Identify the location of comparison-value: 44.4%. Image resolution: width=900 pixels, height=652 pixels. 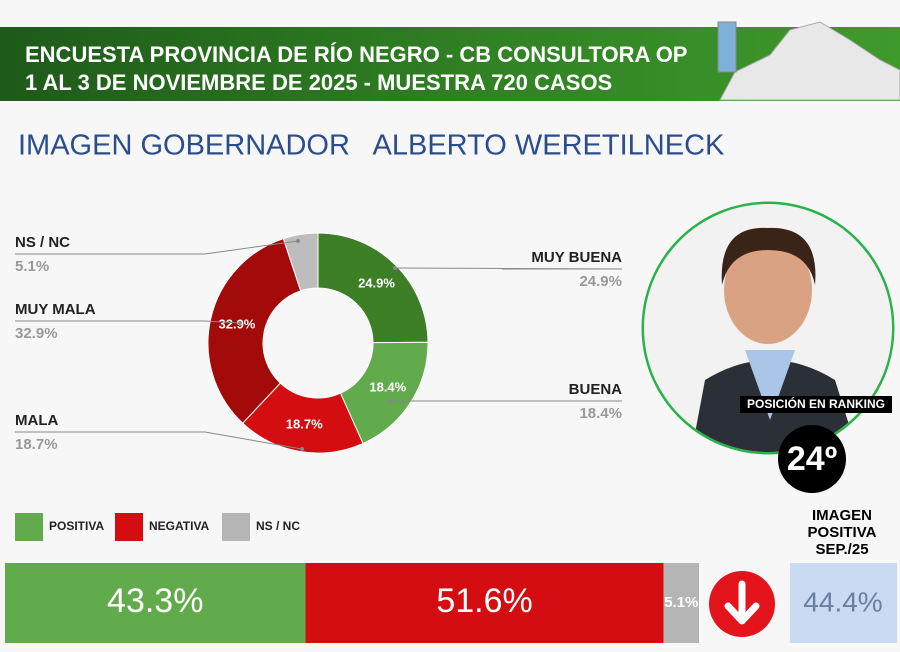
(842, 601).